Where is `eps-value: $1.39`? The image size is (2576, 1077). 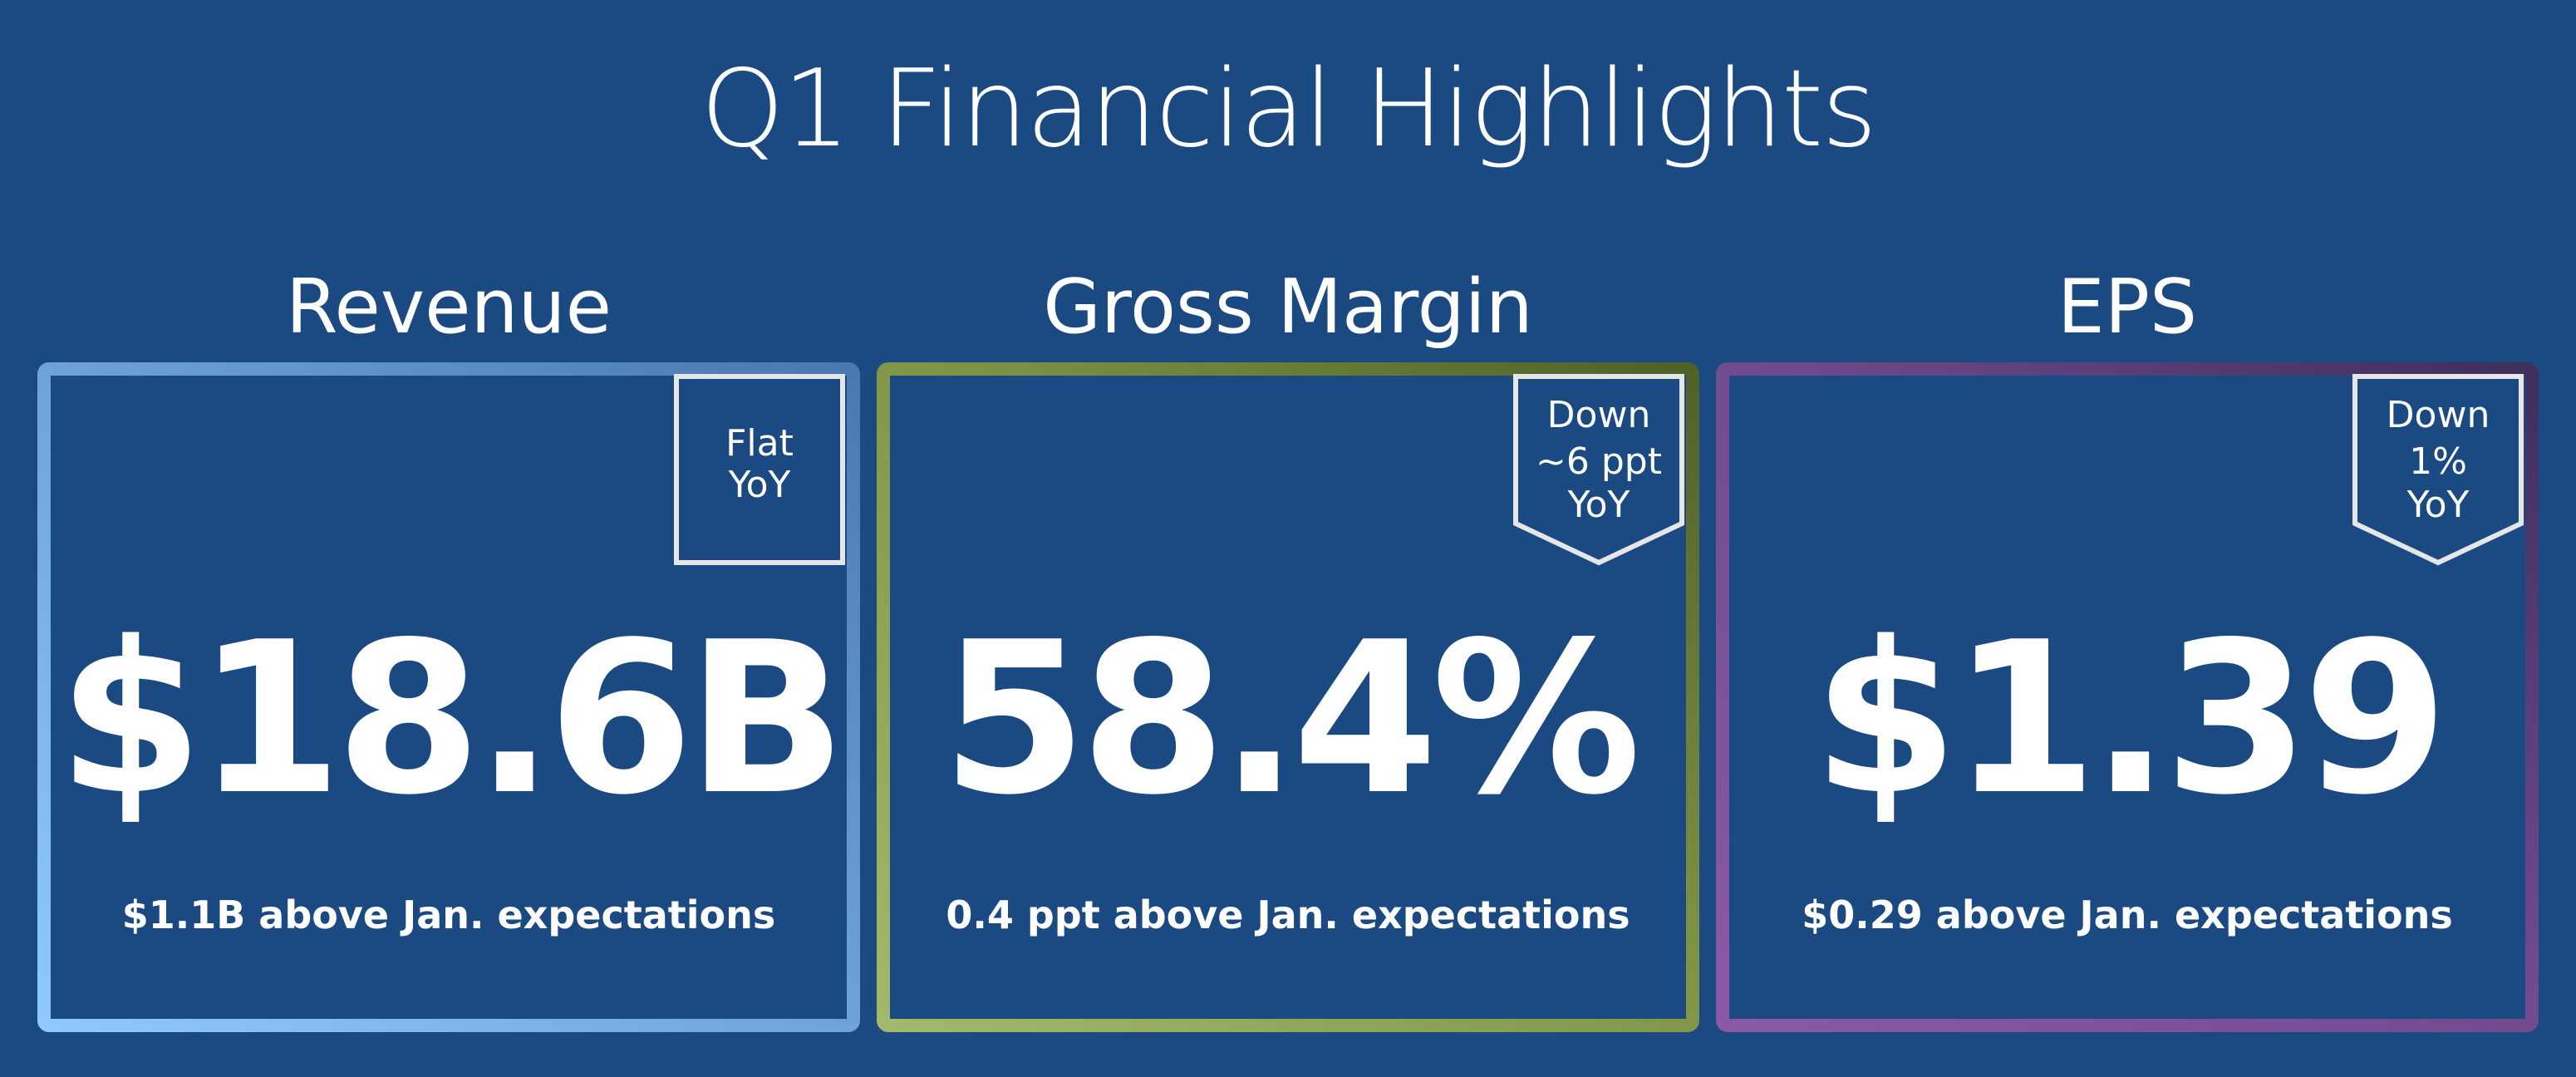 eps-value: $1.39 is located at coordinates (2130, 719).